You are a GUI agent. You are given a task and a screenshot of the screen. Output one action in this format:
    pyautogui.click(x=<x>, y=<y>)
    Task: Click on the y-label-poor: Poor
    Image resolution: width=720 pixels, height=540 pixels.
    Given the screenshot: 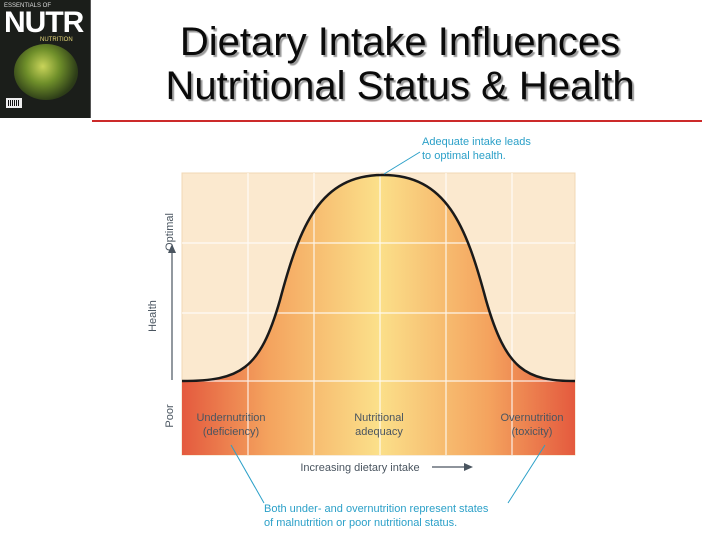 What is the action you would take?
    pyautogui.click(x=170, y=416)
    